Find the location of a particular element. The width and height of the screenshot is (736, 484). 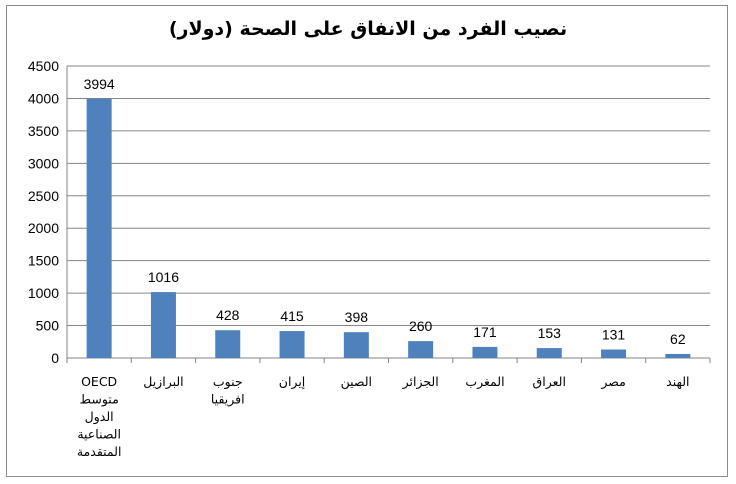

y-tick-label: 500 is located at coordinates (48, 326).